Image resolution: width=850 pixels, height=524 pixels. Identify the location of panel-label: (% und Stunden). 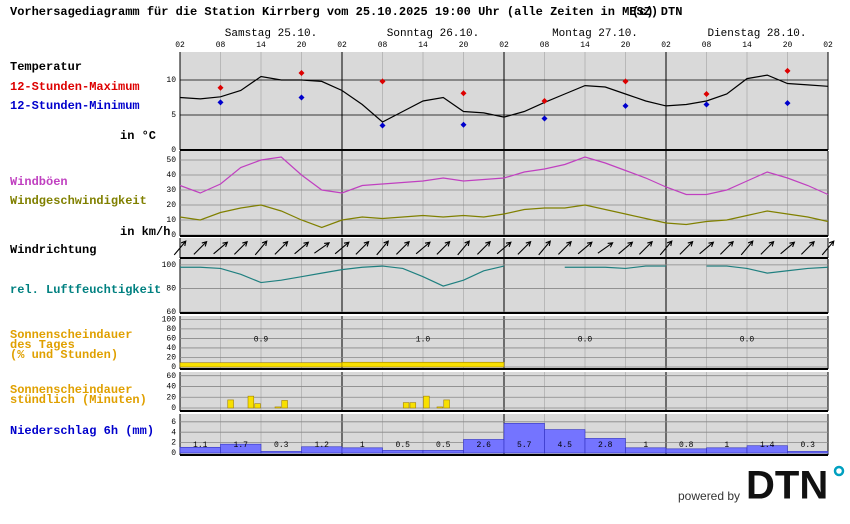
(64, 355).